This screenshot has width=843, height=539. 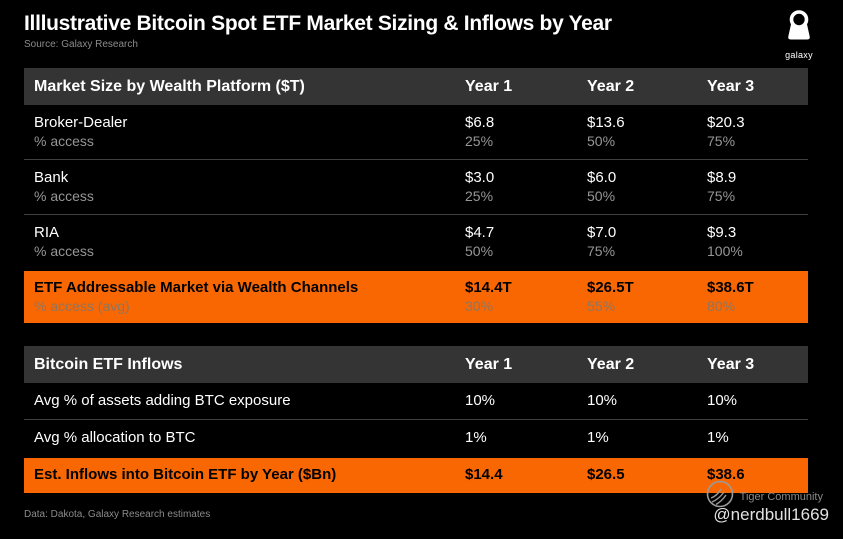 What do you see at coordinates (117, 514) in the screenshot?
I see `data-note: Data: Dakota, Galaxy Research estimates` at bounding box center [117, 514].